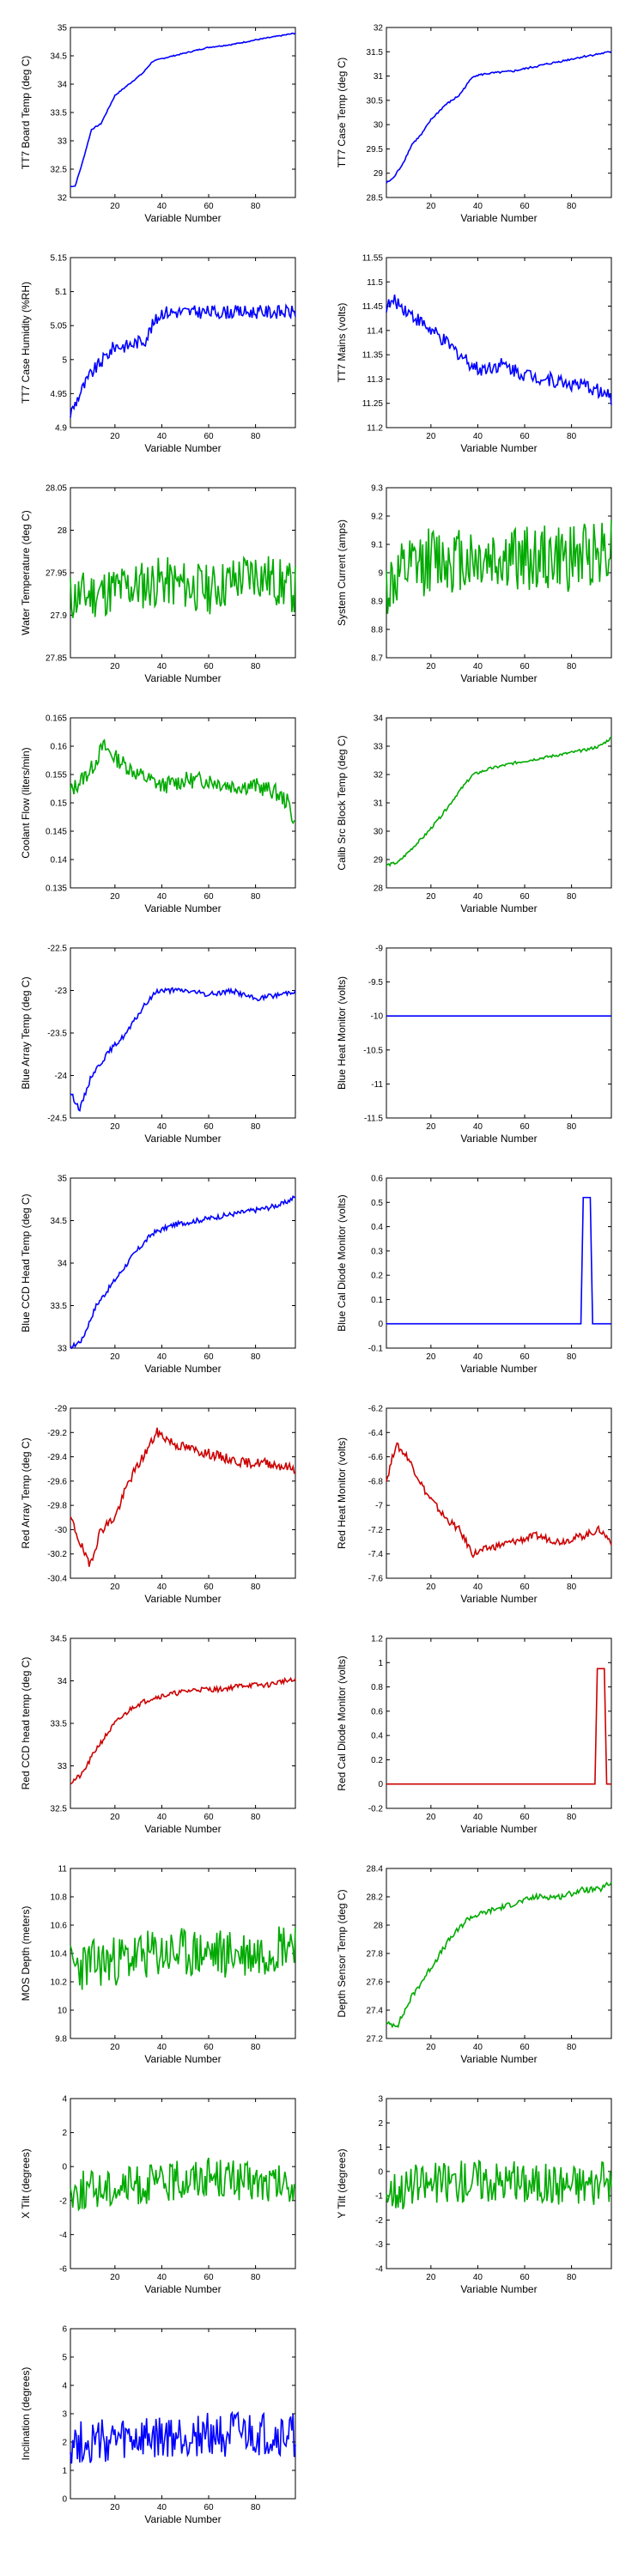  What do you see at coordinates (379, 804) in the screenshot?
I see `y-tick-label: 31` at bounding box center [379, 804].